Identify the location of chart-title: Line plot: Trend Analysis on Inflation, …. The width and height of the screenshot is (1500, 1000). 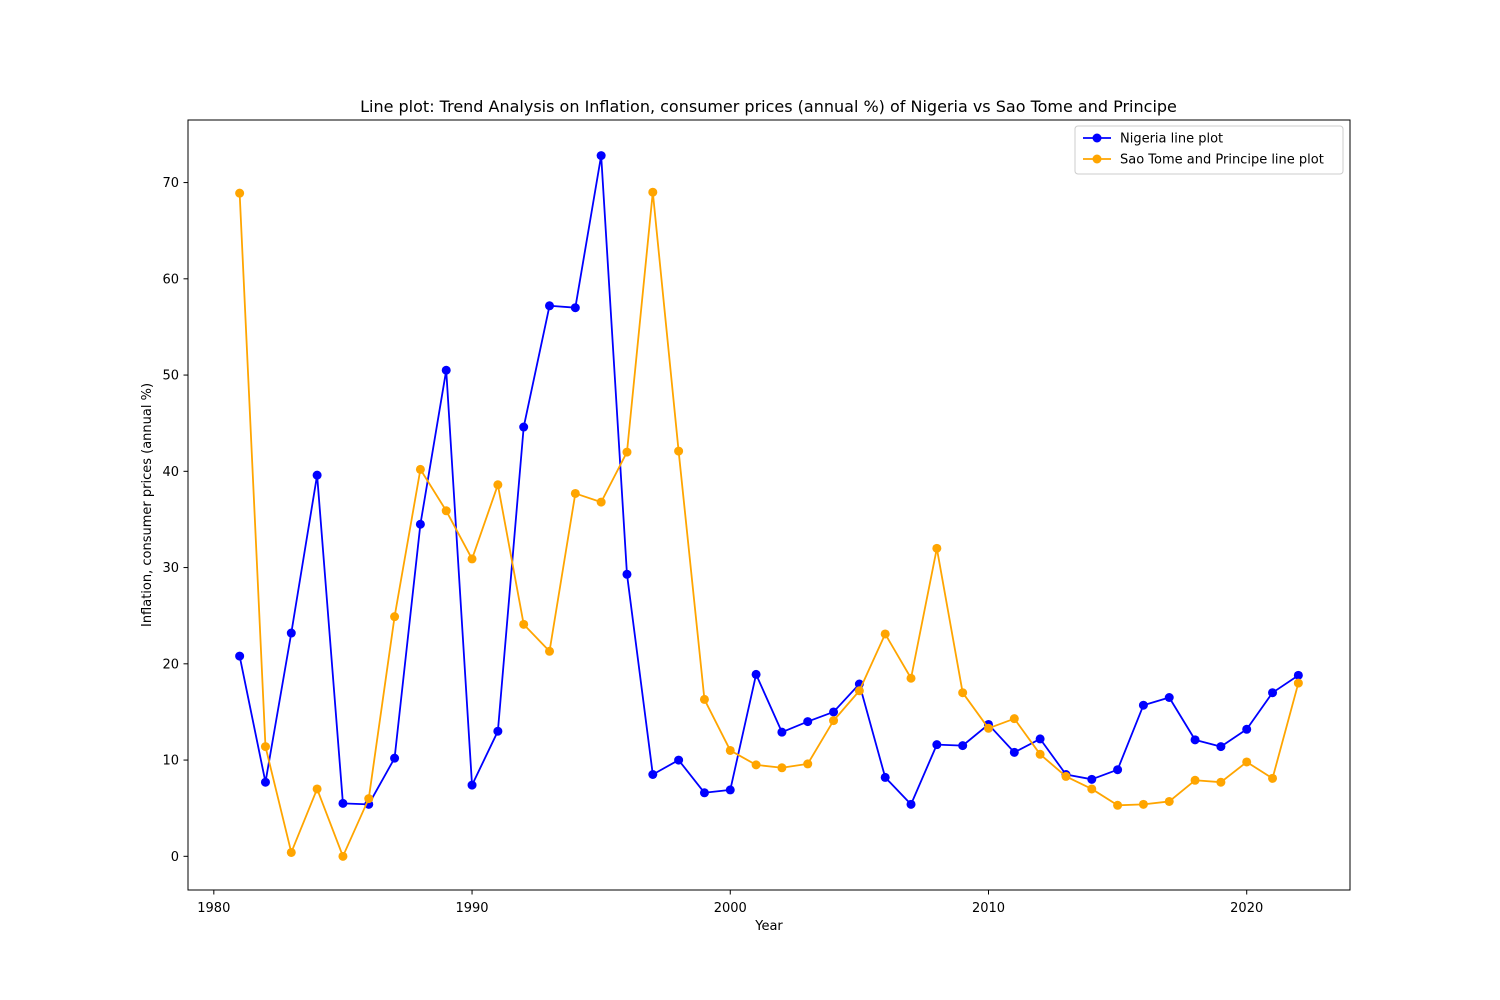
(768, 106).